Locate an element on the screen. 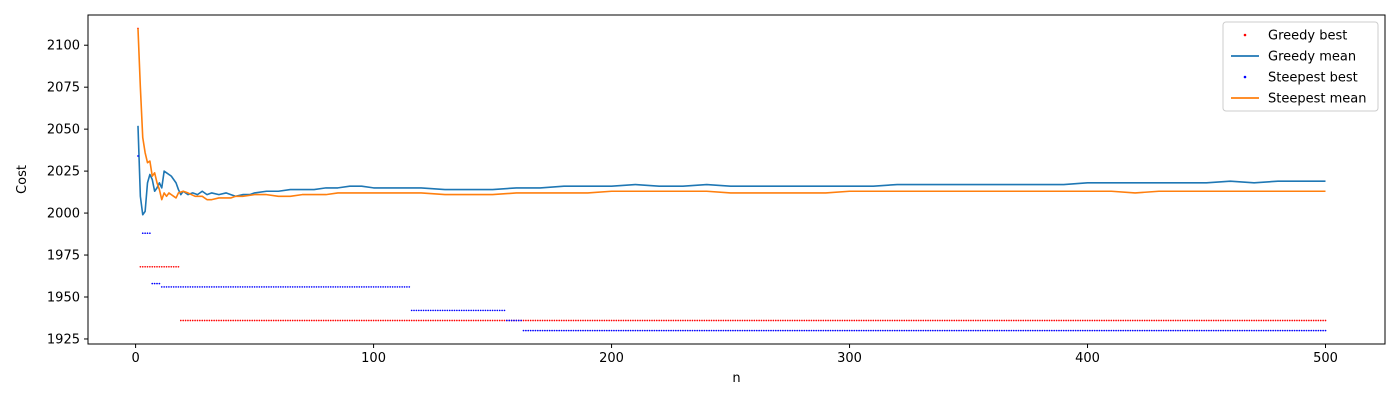  x-tick-label: 0 is located at coordinates (135, 358).